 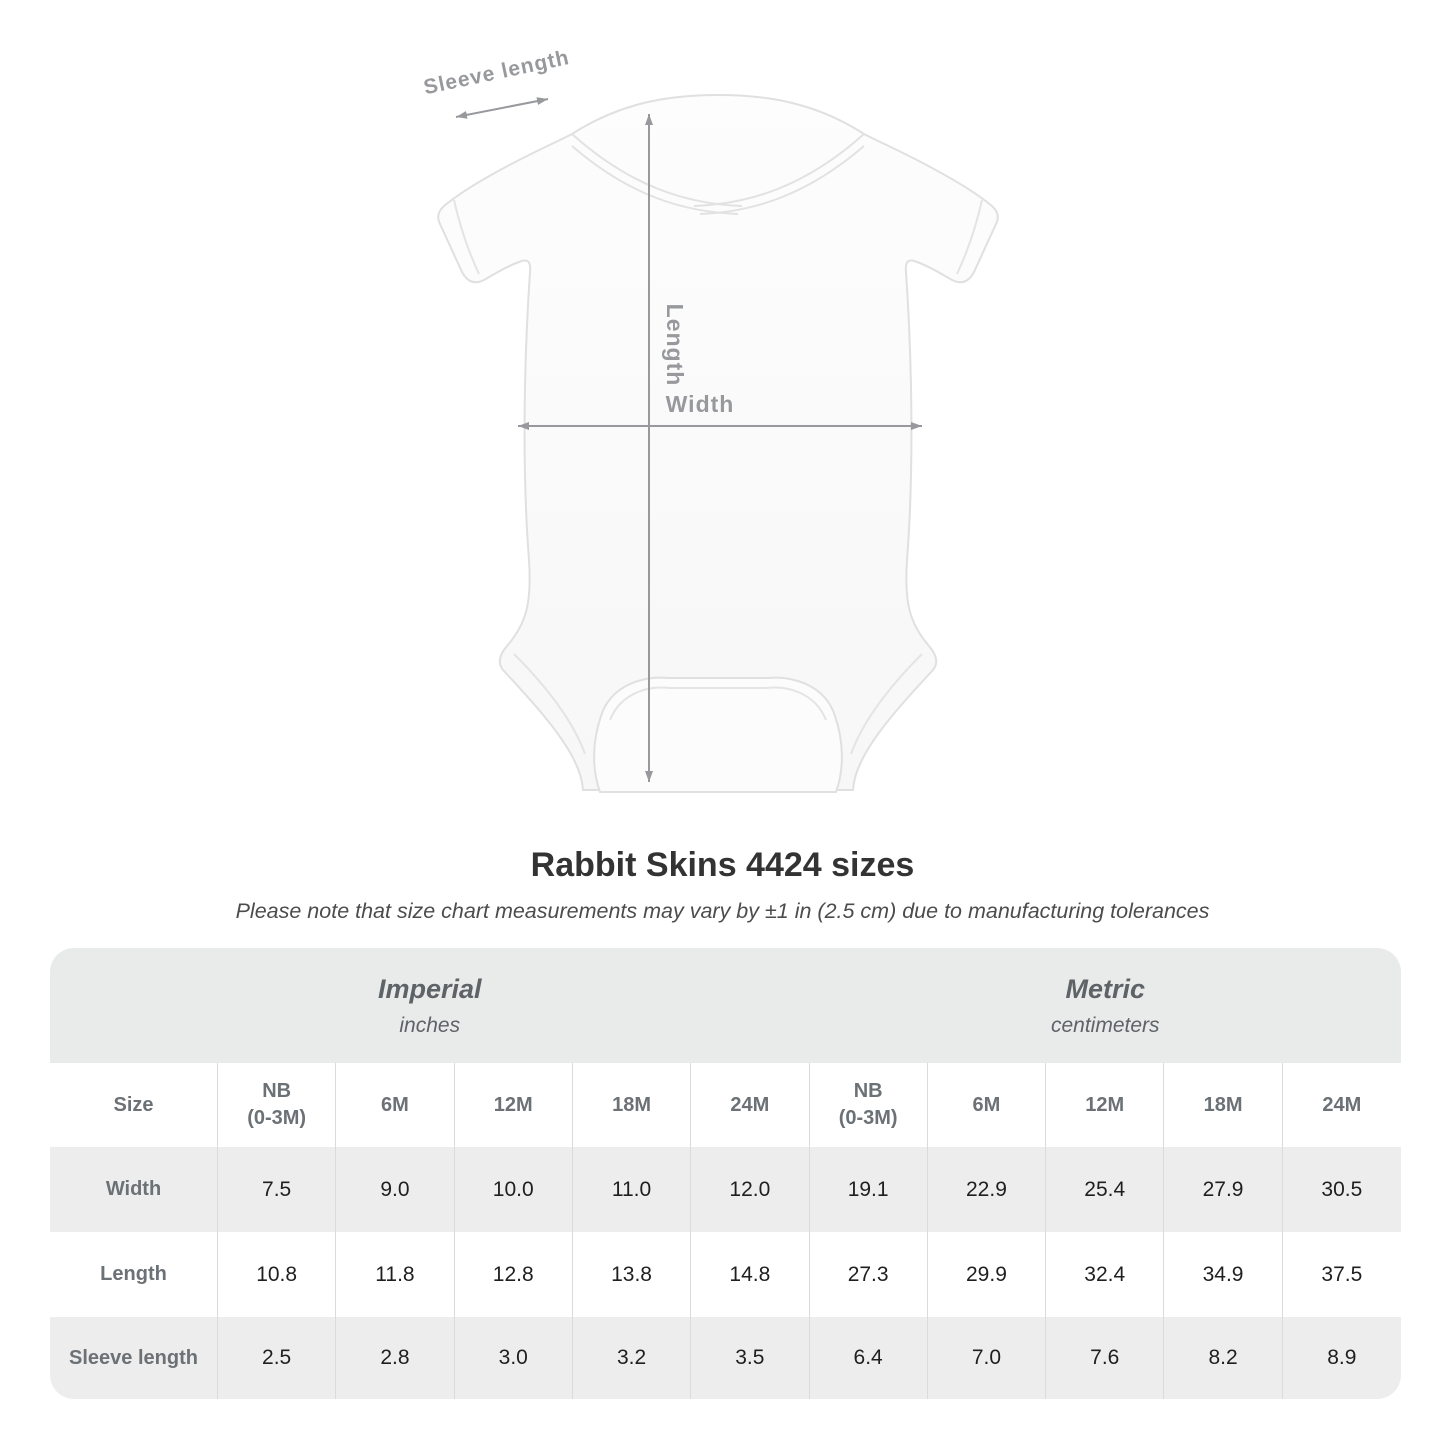 I want to click on col-header-metric-6m: 6M, so click(x=987, y=1105).